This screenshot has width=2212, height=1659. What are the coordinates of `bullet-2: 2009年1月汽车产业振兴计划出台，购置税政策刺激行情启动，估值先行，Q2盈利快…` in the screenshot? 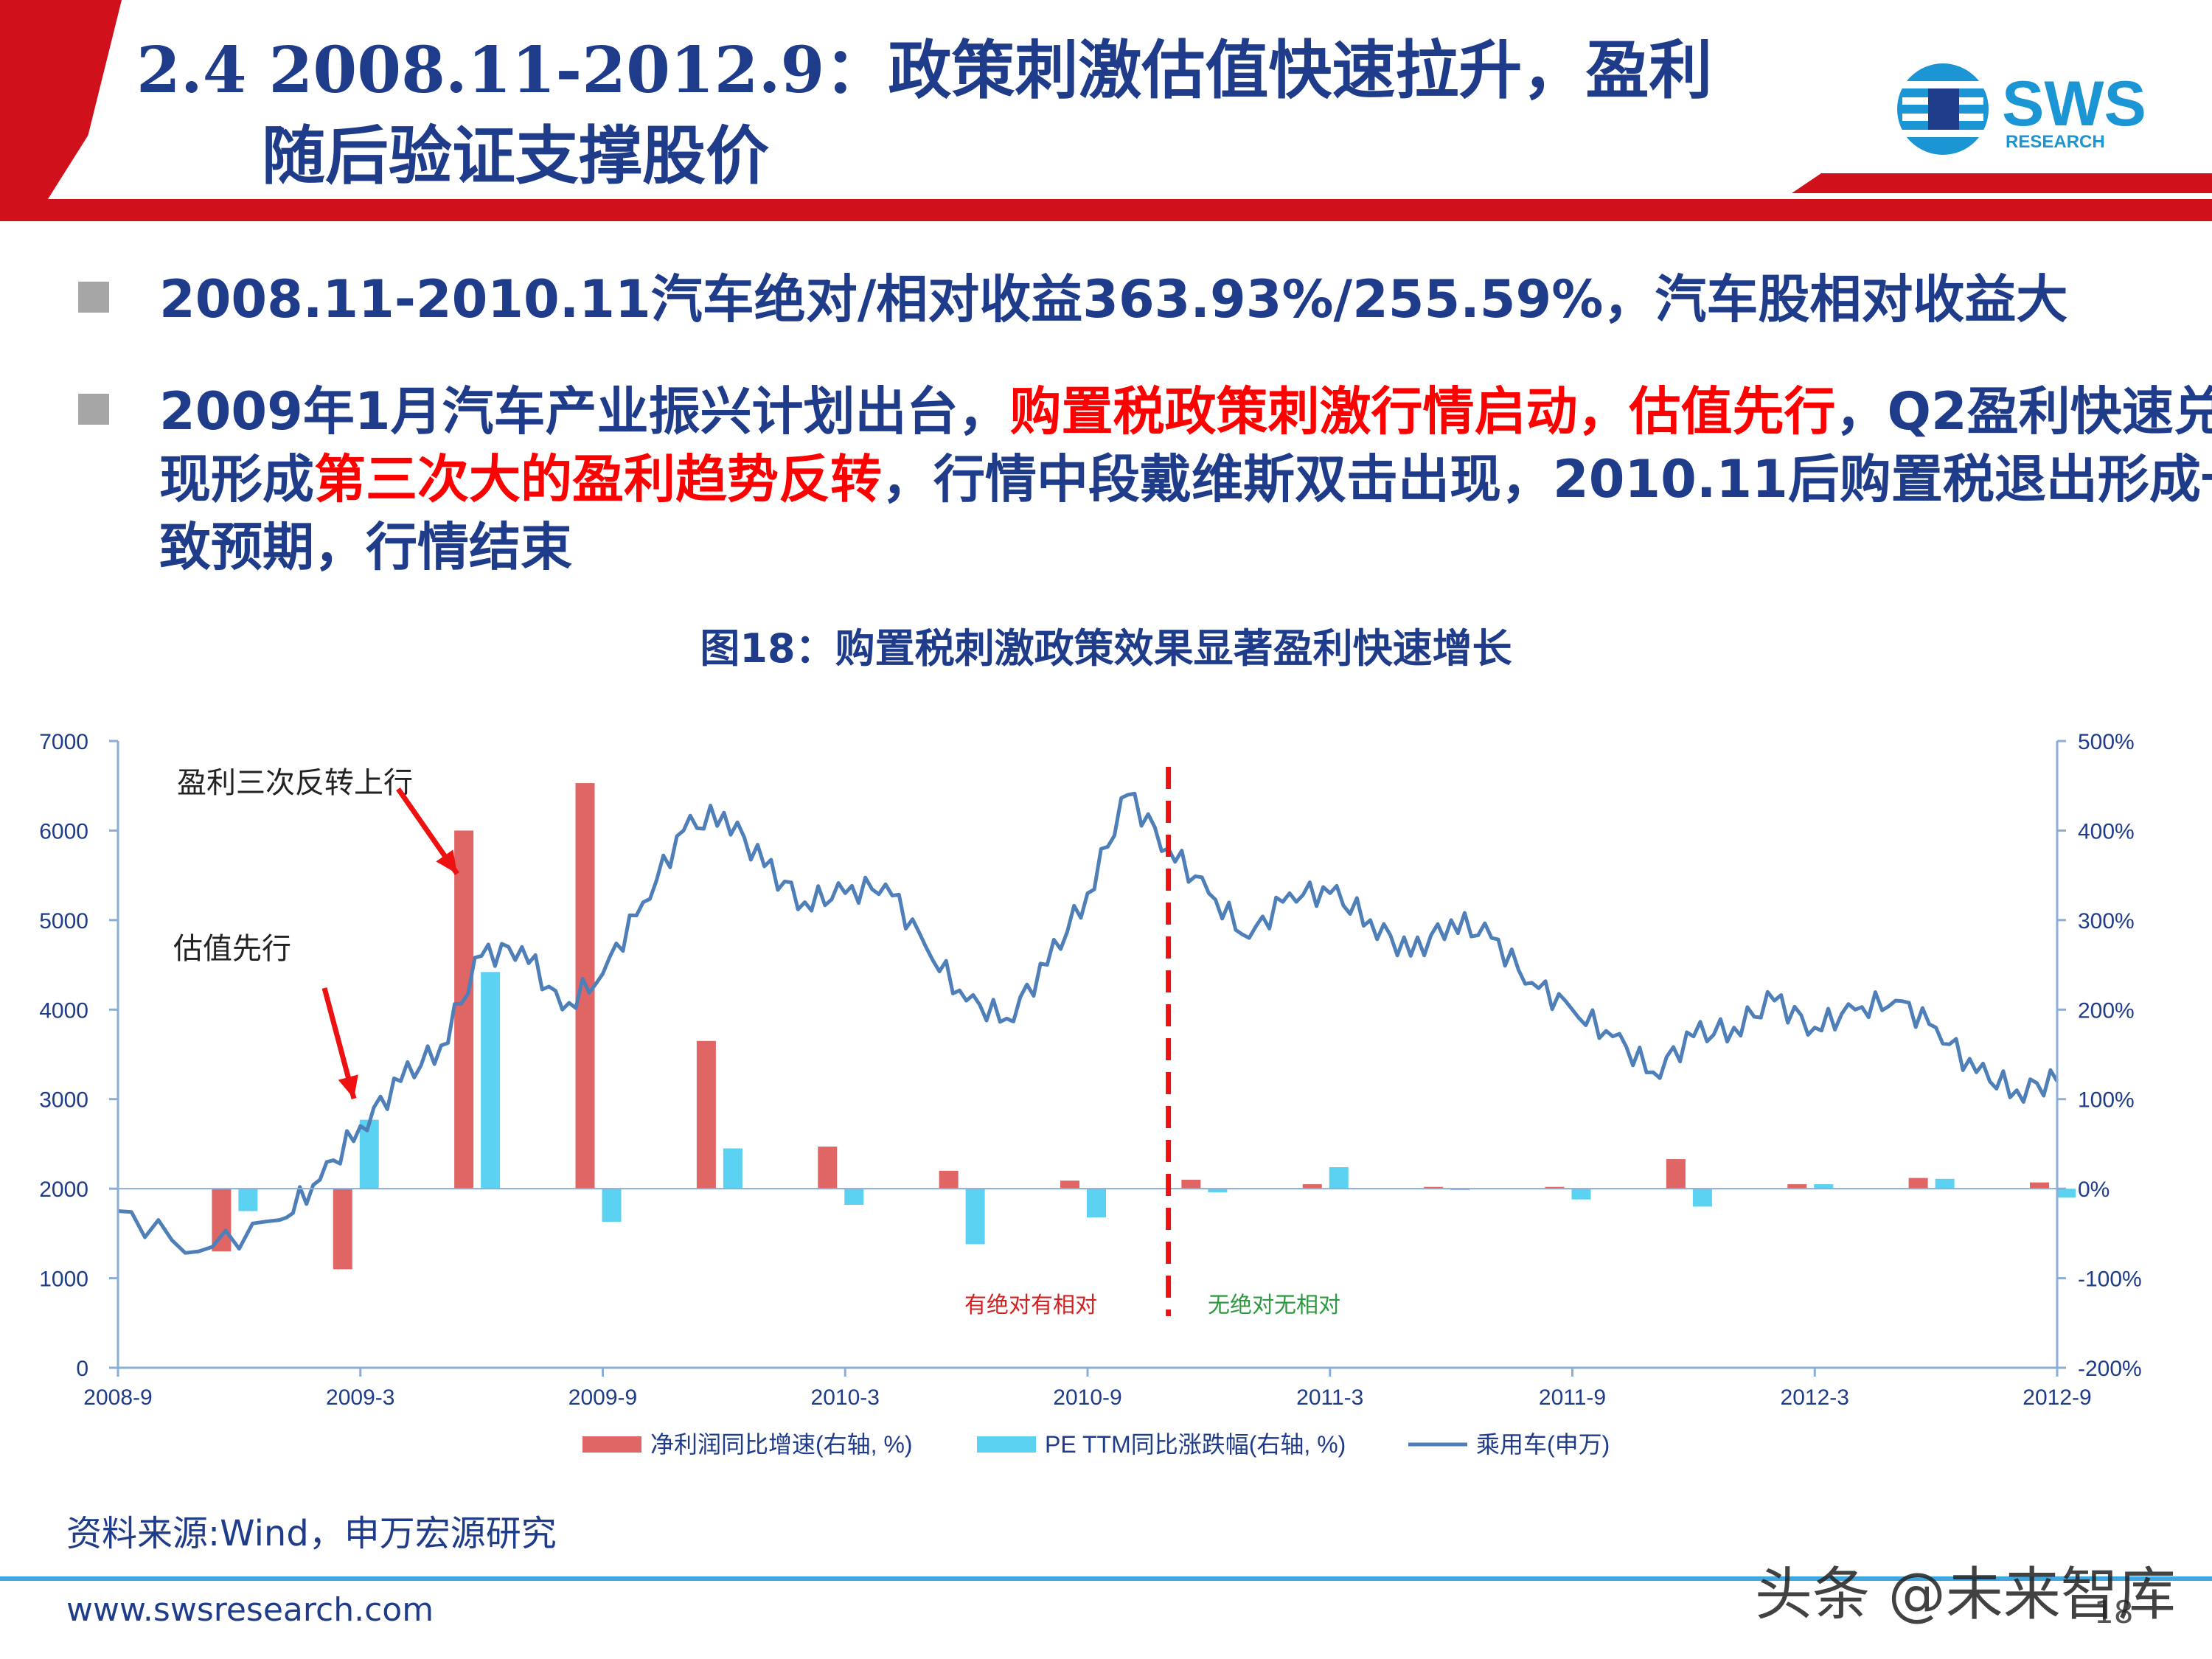 It's located at (1145, 484).